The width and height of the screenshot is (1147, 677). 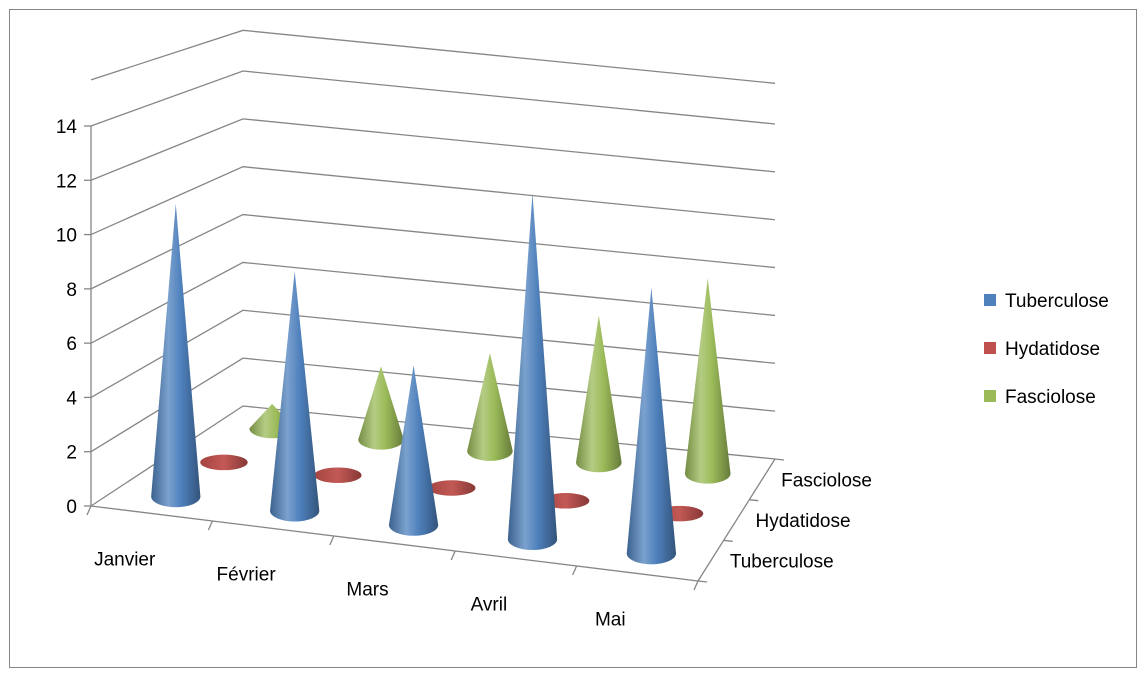 What do you see at coordinates (71, 290) in the screenshot?
I see `y-tick-label: 8` at bounding box center [71, 290].